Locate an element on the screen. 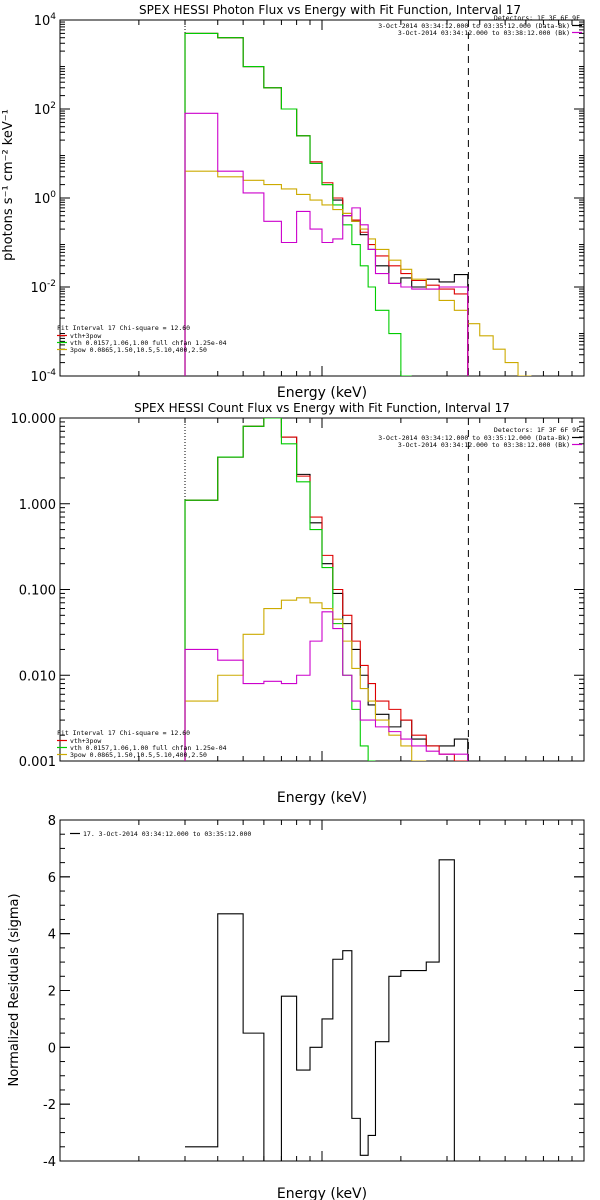 This screenshot has height=1200, width=600. y-axis-label: photons s⁻¹ cm⁻² keV⁻¹ is located at coordinates (8, 185).